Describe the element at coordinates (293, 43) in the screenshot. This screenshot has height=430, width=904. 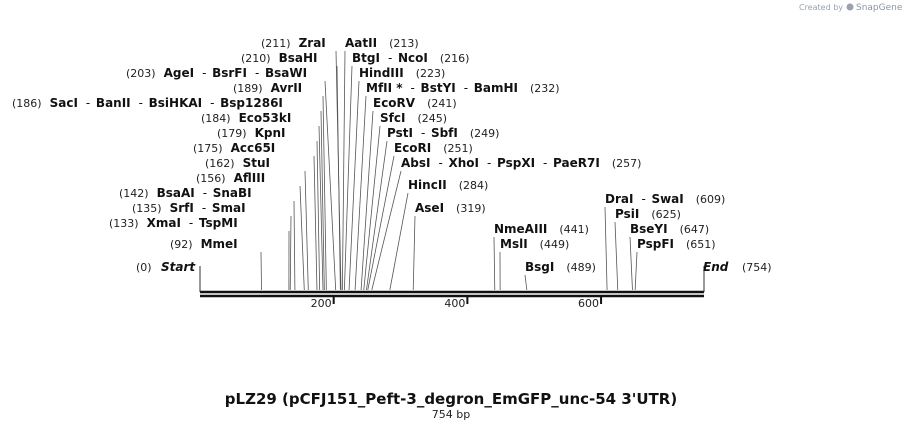
I see `site-row-left-0: (211) ZraI` at that location.